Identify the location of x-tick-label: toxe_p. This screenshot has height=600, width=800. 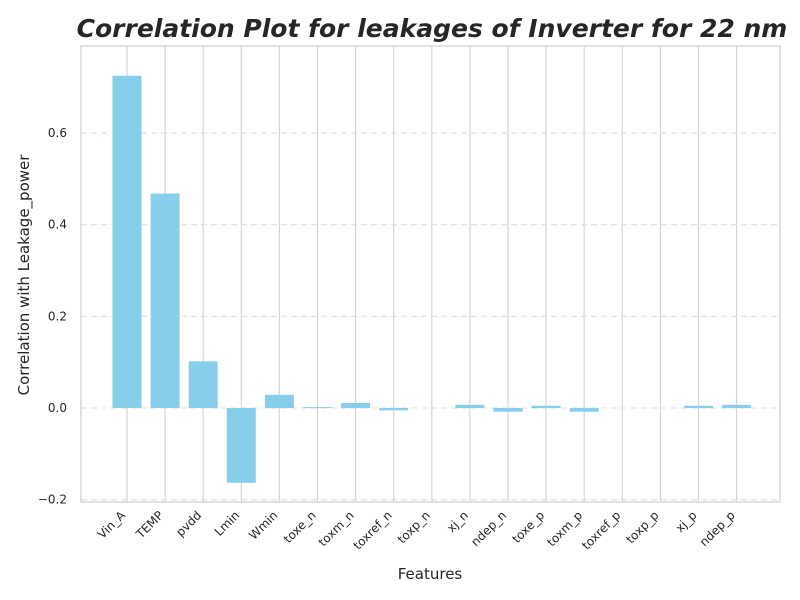
(528, 527).